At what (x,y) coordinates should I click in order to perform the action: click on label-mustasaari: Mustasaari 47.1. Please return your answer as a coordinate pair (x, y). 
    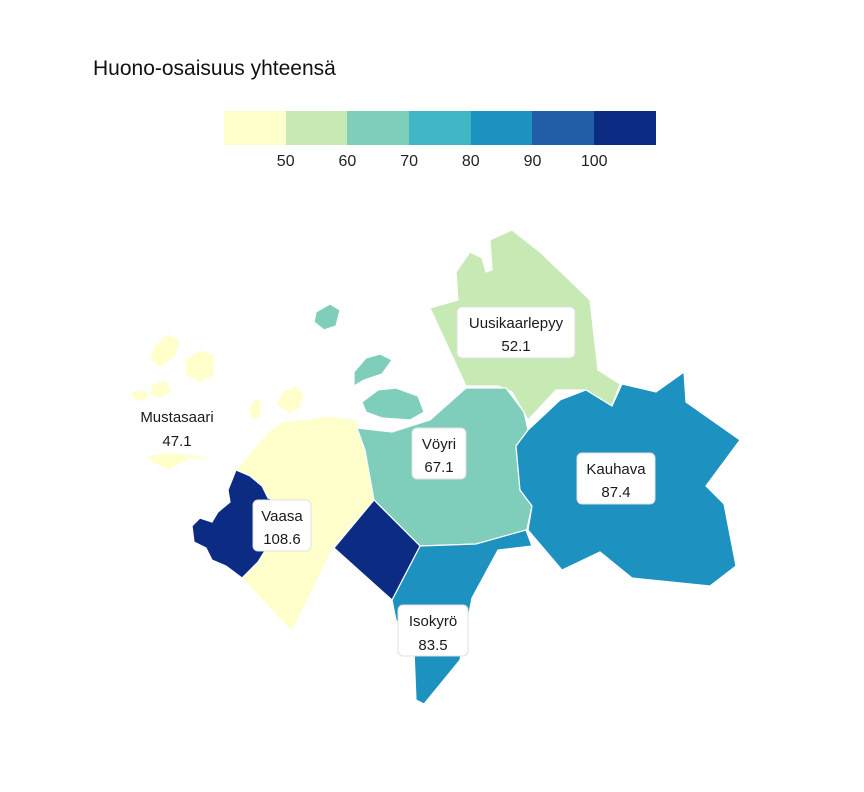
    Looking at the image, I should click on (176, 429).